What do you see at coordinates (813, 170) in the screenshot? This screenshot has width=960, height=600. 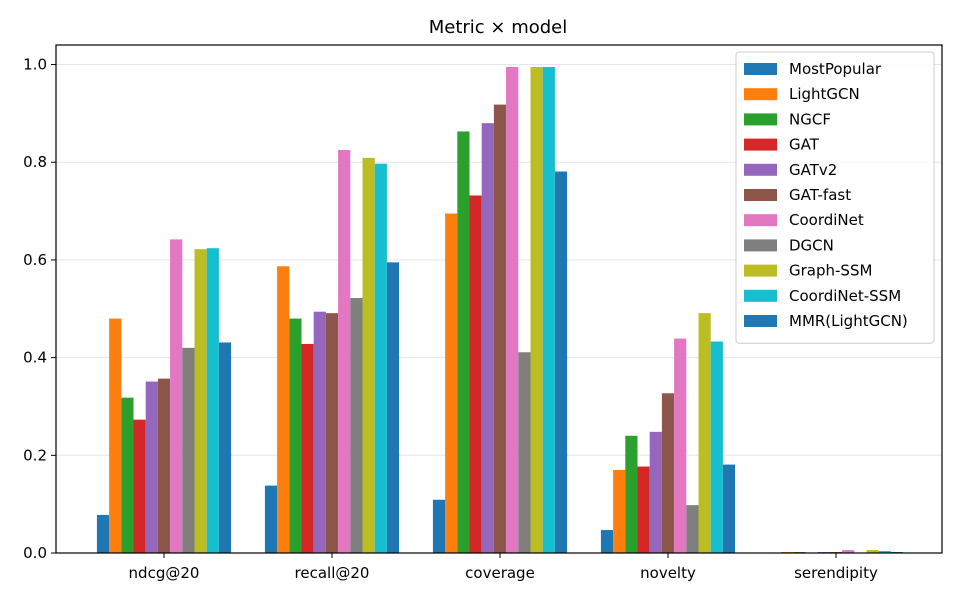 I see `legend-label: GATv2` at bounding box center [813, 170].